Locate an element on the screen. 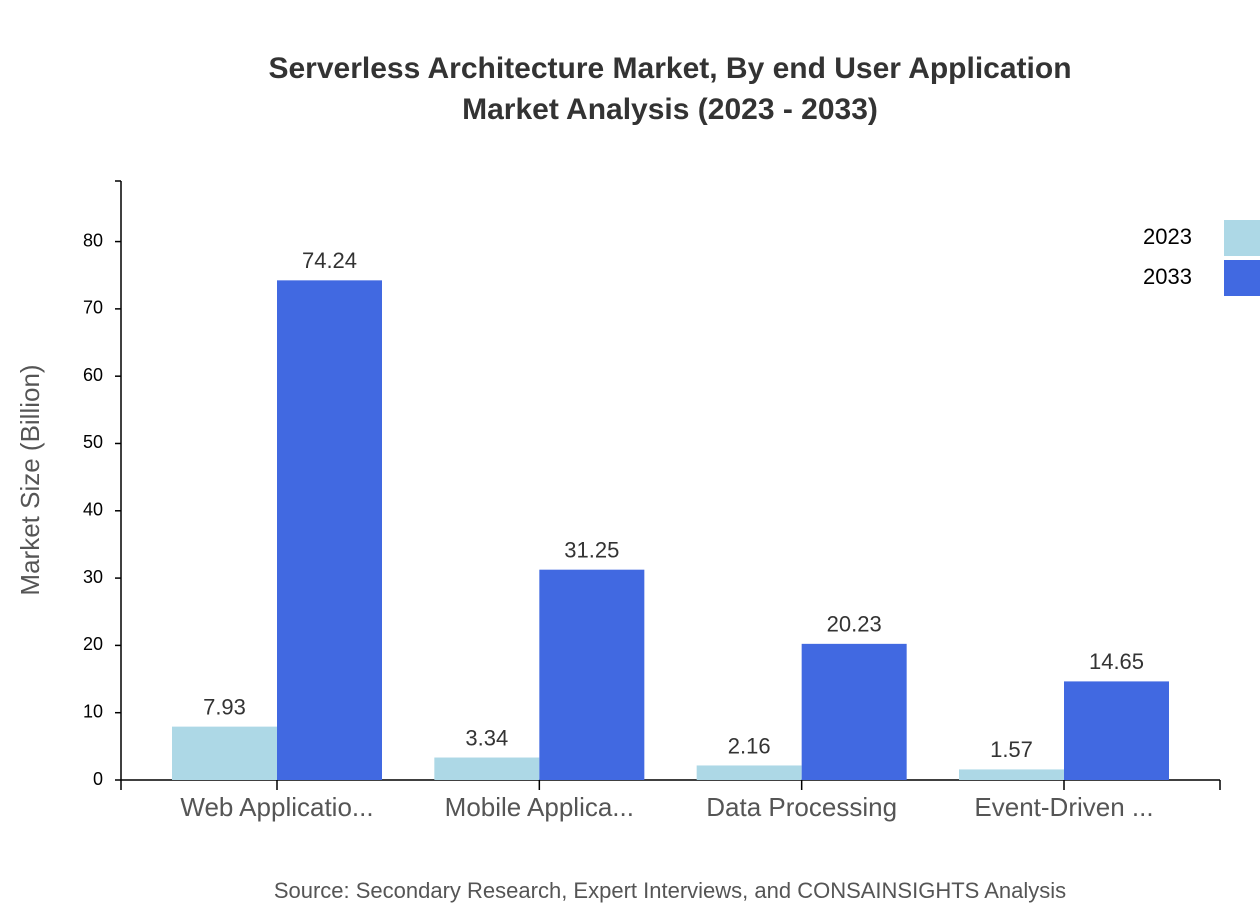 This screenshot has height=920, width=1260. y-tick-label: 10 is located at coordinates (93, 711).